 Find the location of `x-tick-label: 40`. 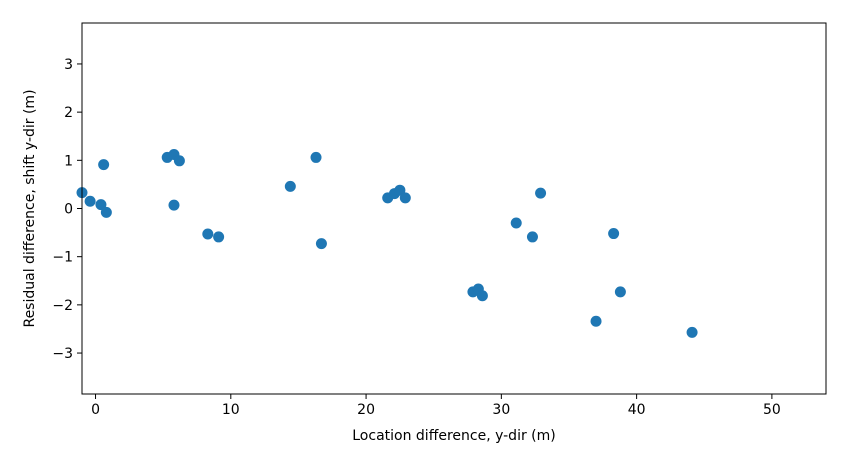

x-tick-label: 40 is located at coordinates (637, 410).